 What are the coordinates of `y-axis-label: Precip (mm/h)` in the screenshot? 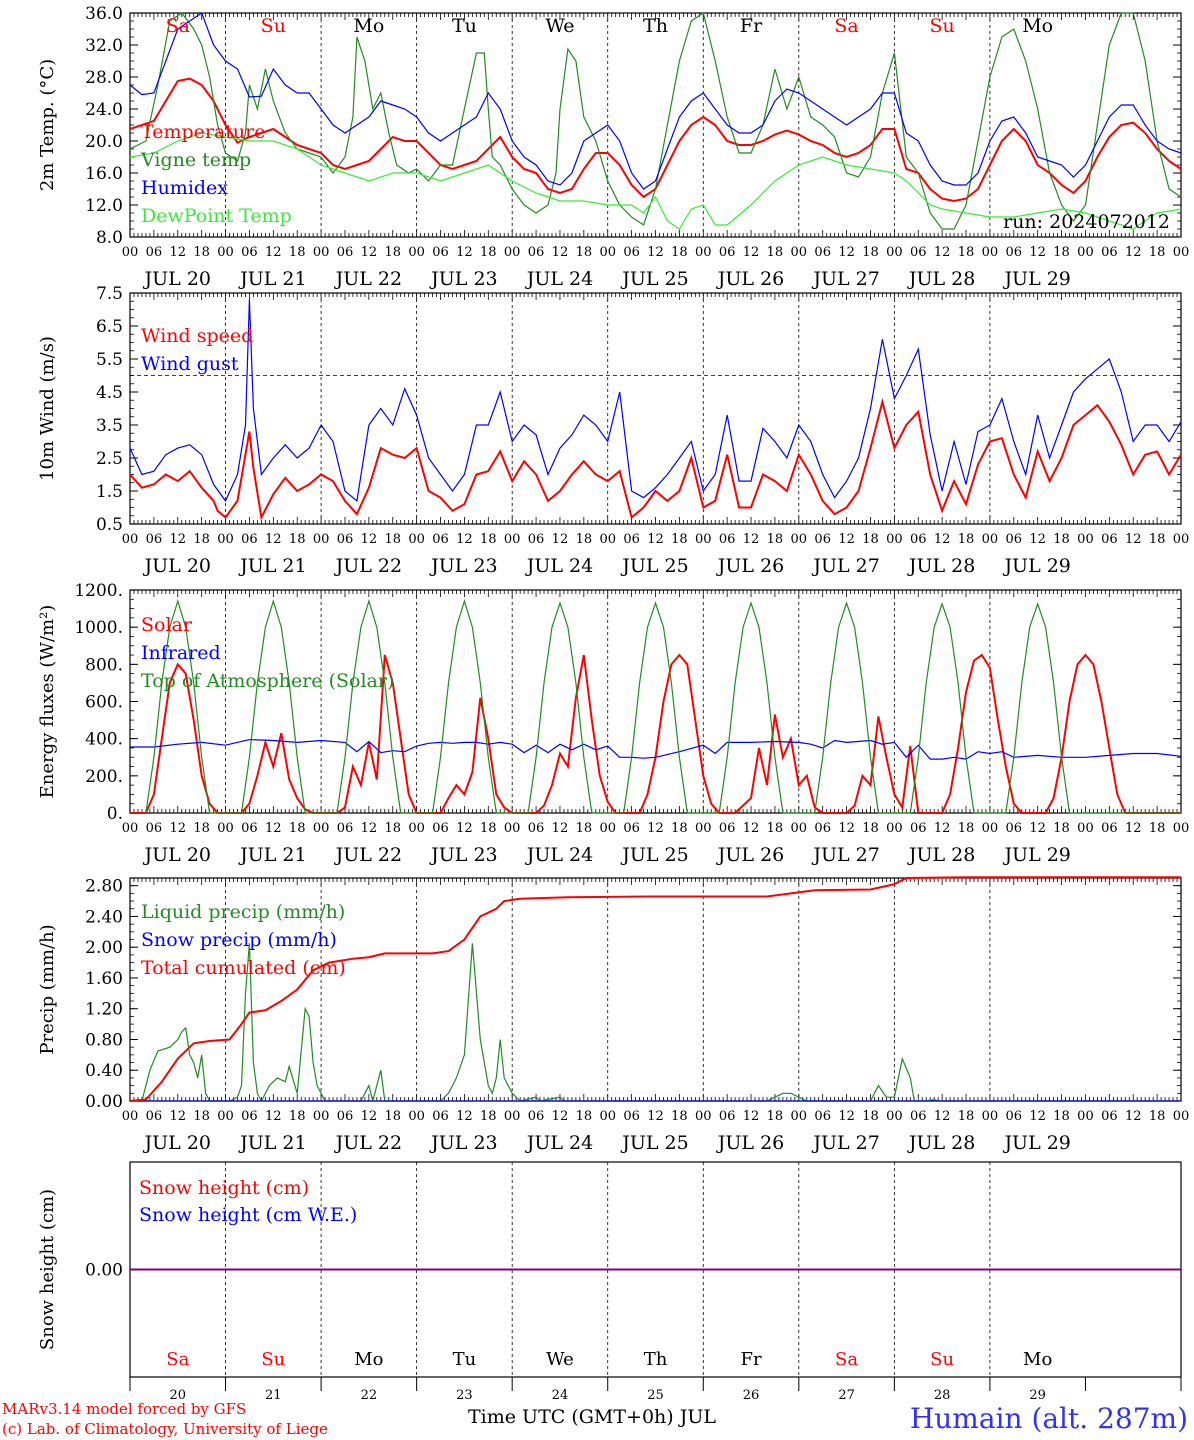 It's located at (47, 989).